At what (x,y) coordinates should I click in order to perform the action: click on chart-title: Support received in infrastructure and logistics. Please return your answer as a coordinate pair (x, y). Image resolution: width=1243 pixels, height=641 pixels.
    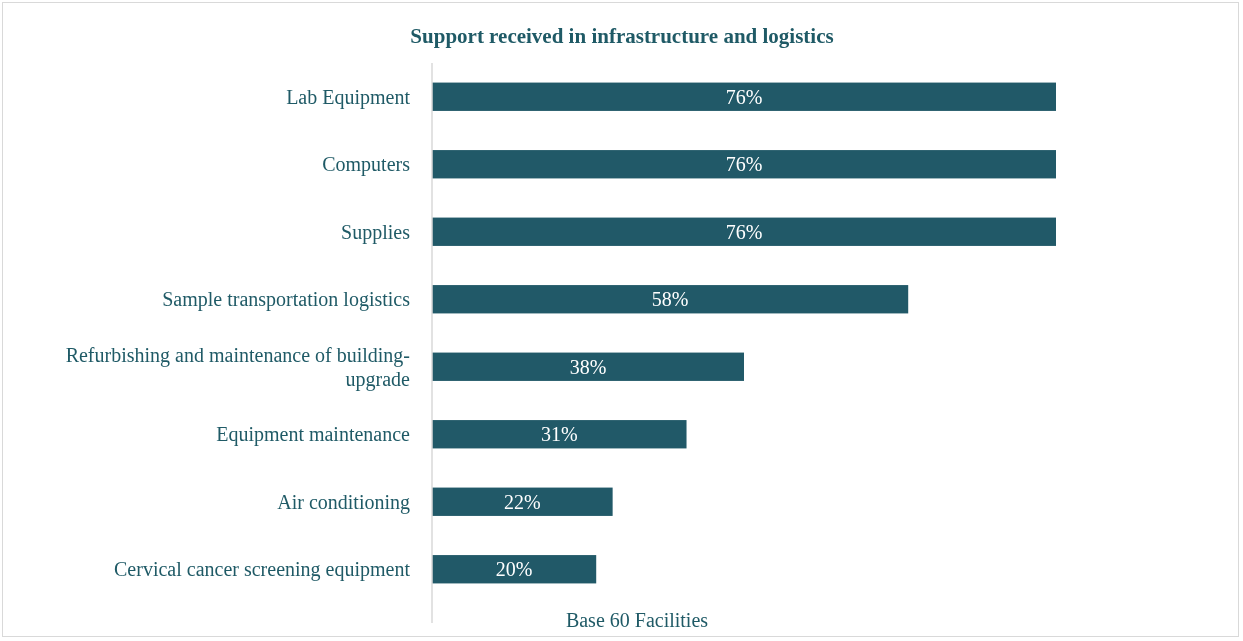
    Looking at the image, I should click on (622, 36).